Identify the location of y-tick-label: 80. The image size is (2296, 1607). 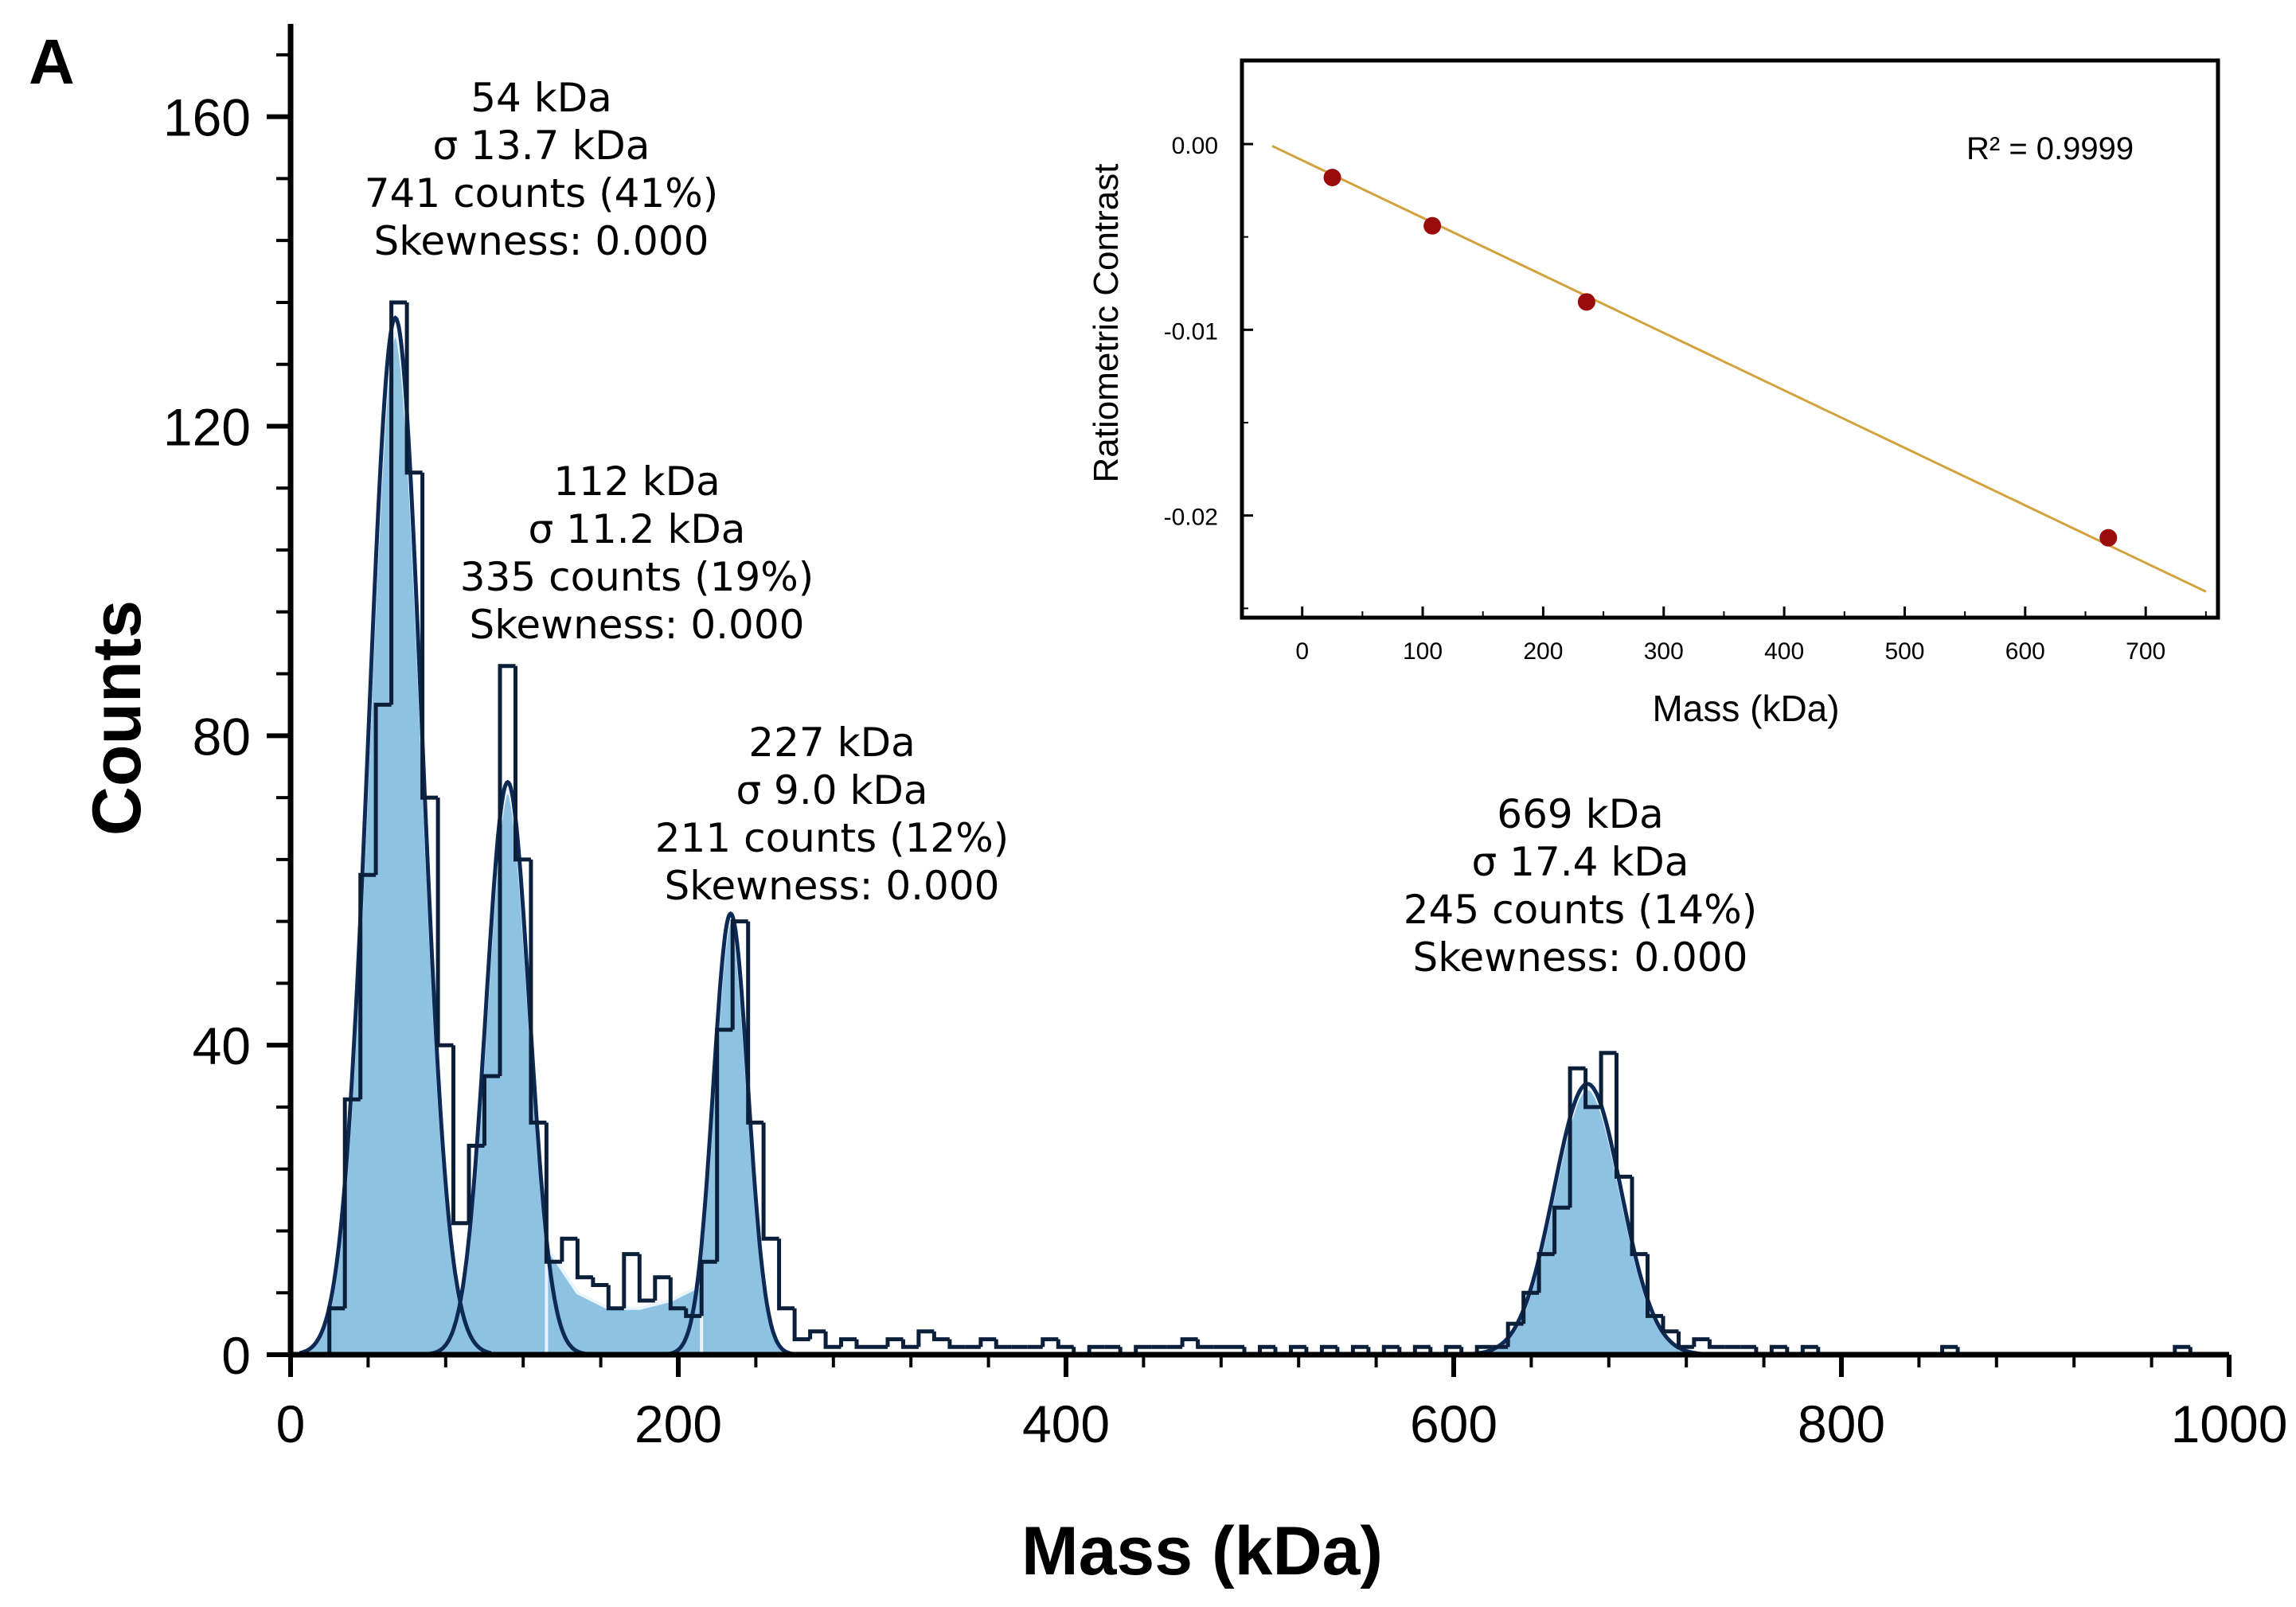
(222, 736).